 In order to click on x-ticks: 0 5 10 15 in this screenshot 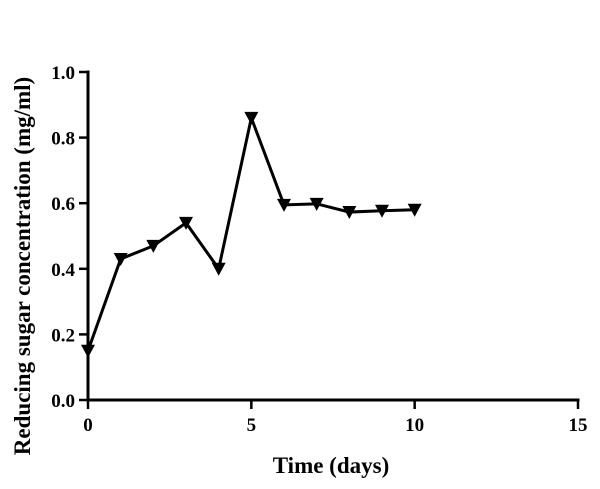, I will do `click(335, 418)`.